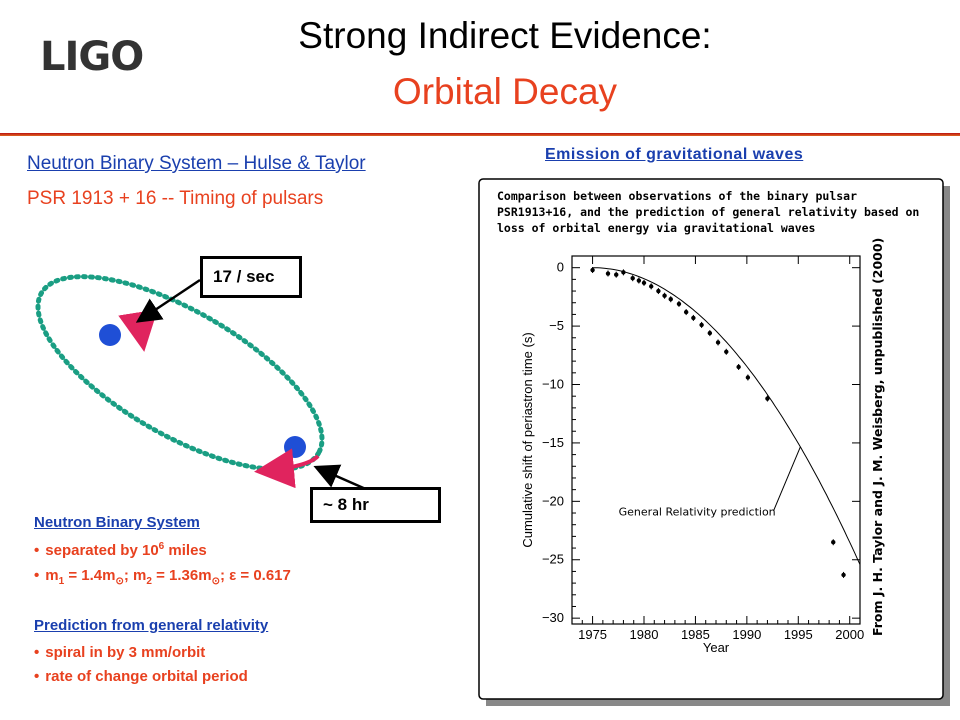  What do you see at coordinates (560, 267) in the screenshot?
I see `y-tick-label: 0` at bounding box center [560, 267].